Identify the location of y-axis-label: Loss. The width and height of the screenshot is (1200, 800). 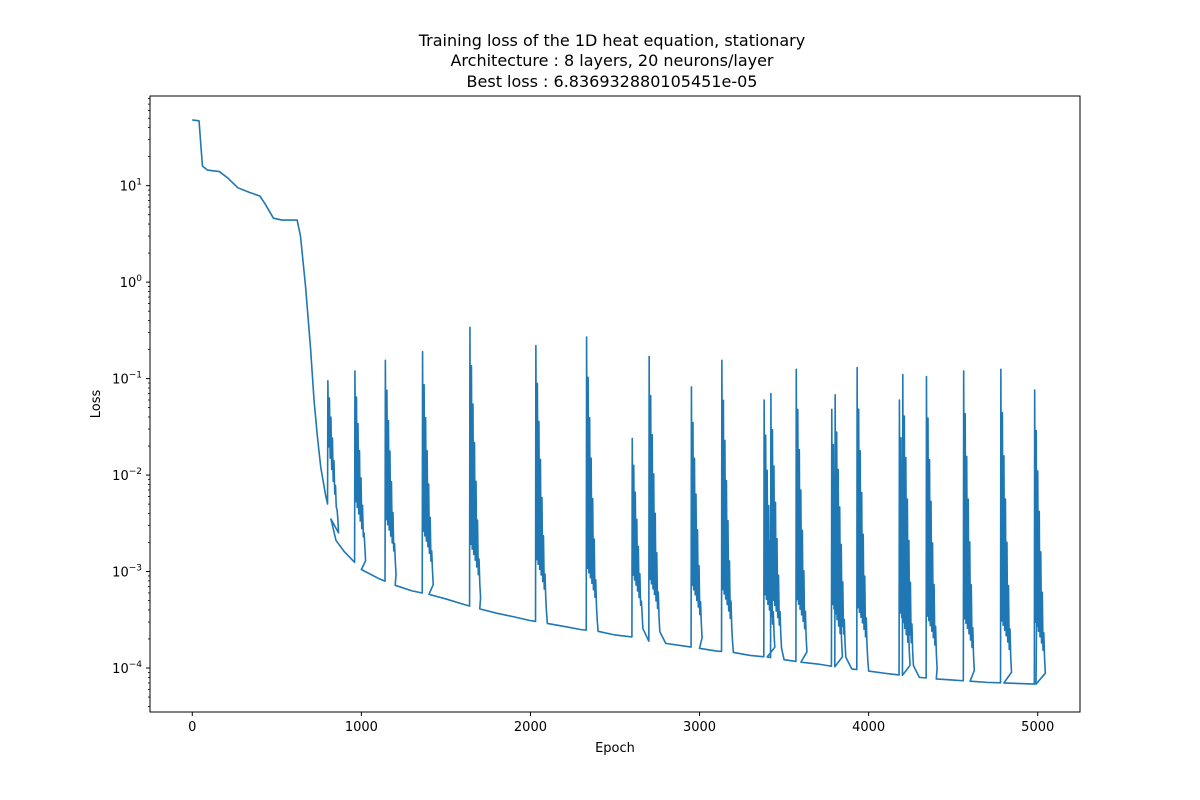
(96, 404).